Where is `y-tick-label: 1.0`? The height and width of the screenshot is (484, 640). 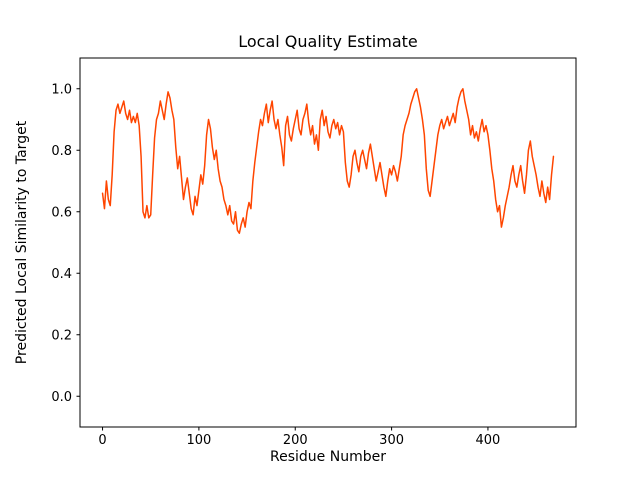 y-tick-label: 1.0 is located at coordinates (61, 89).